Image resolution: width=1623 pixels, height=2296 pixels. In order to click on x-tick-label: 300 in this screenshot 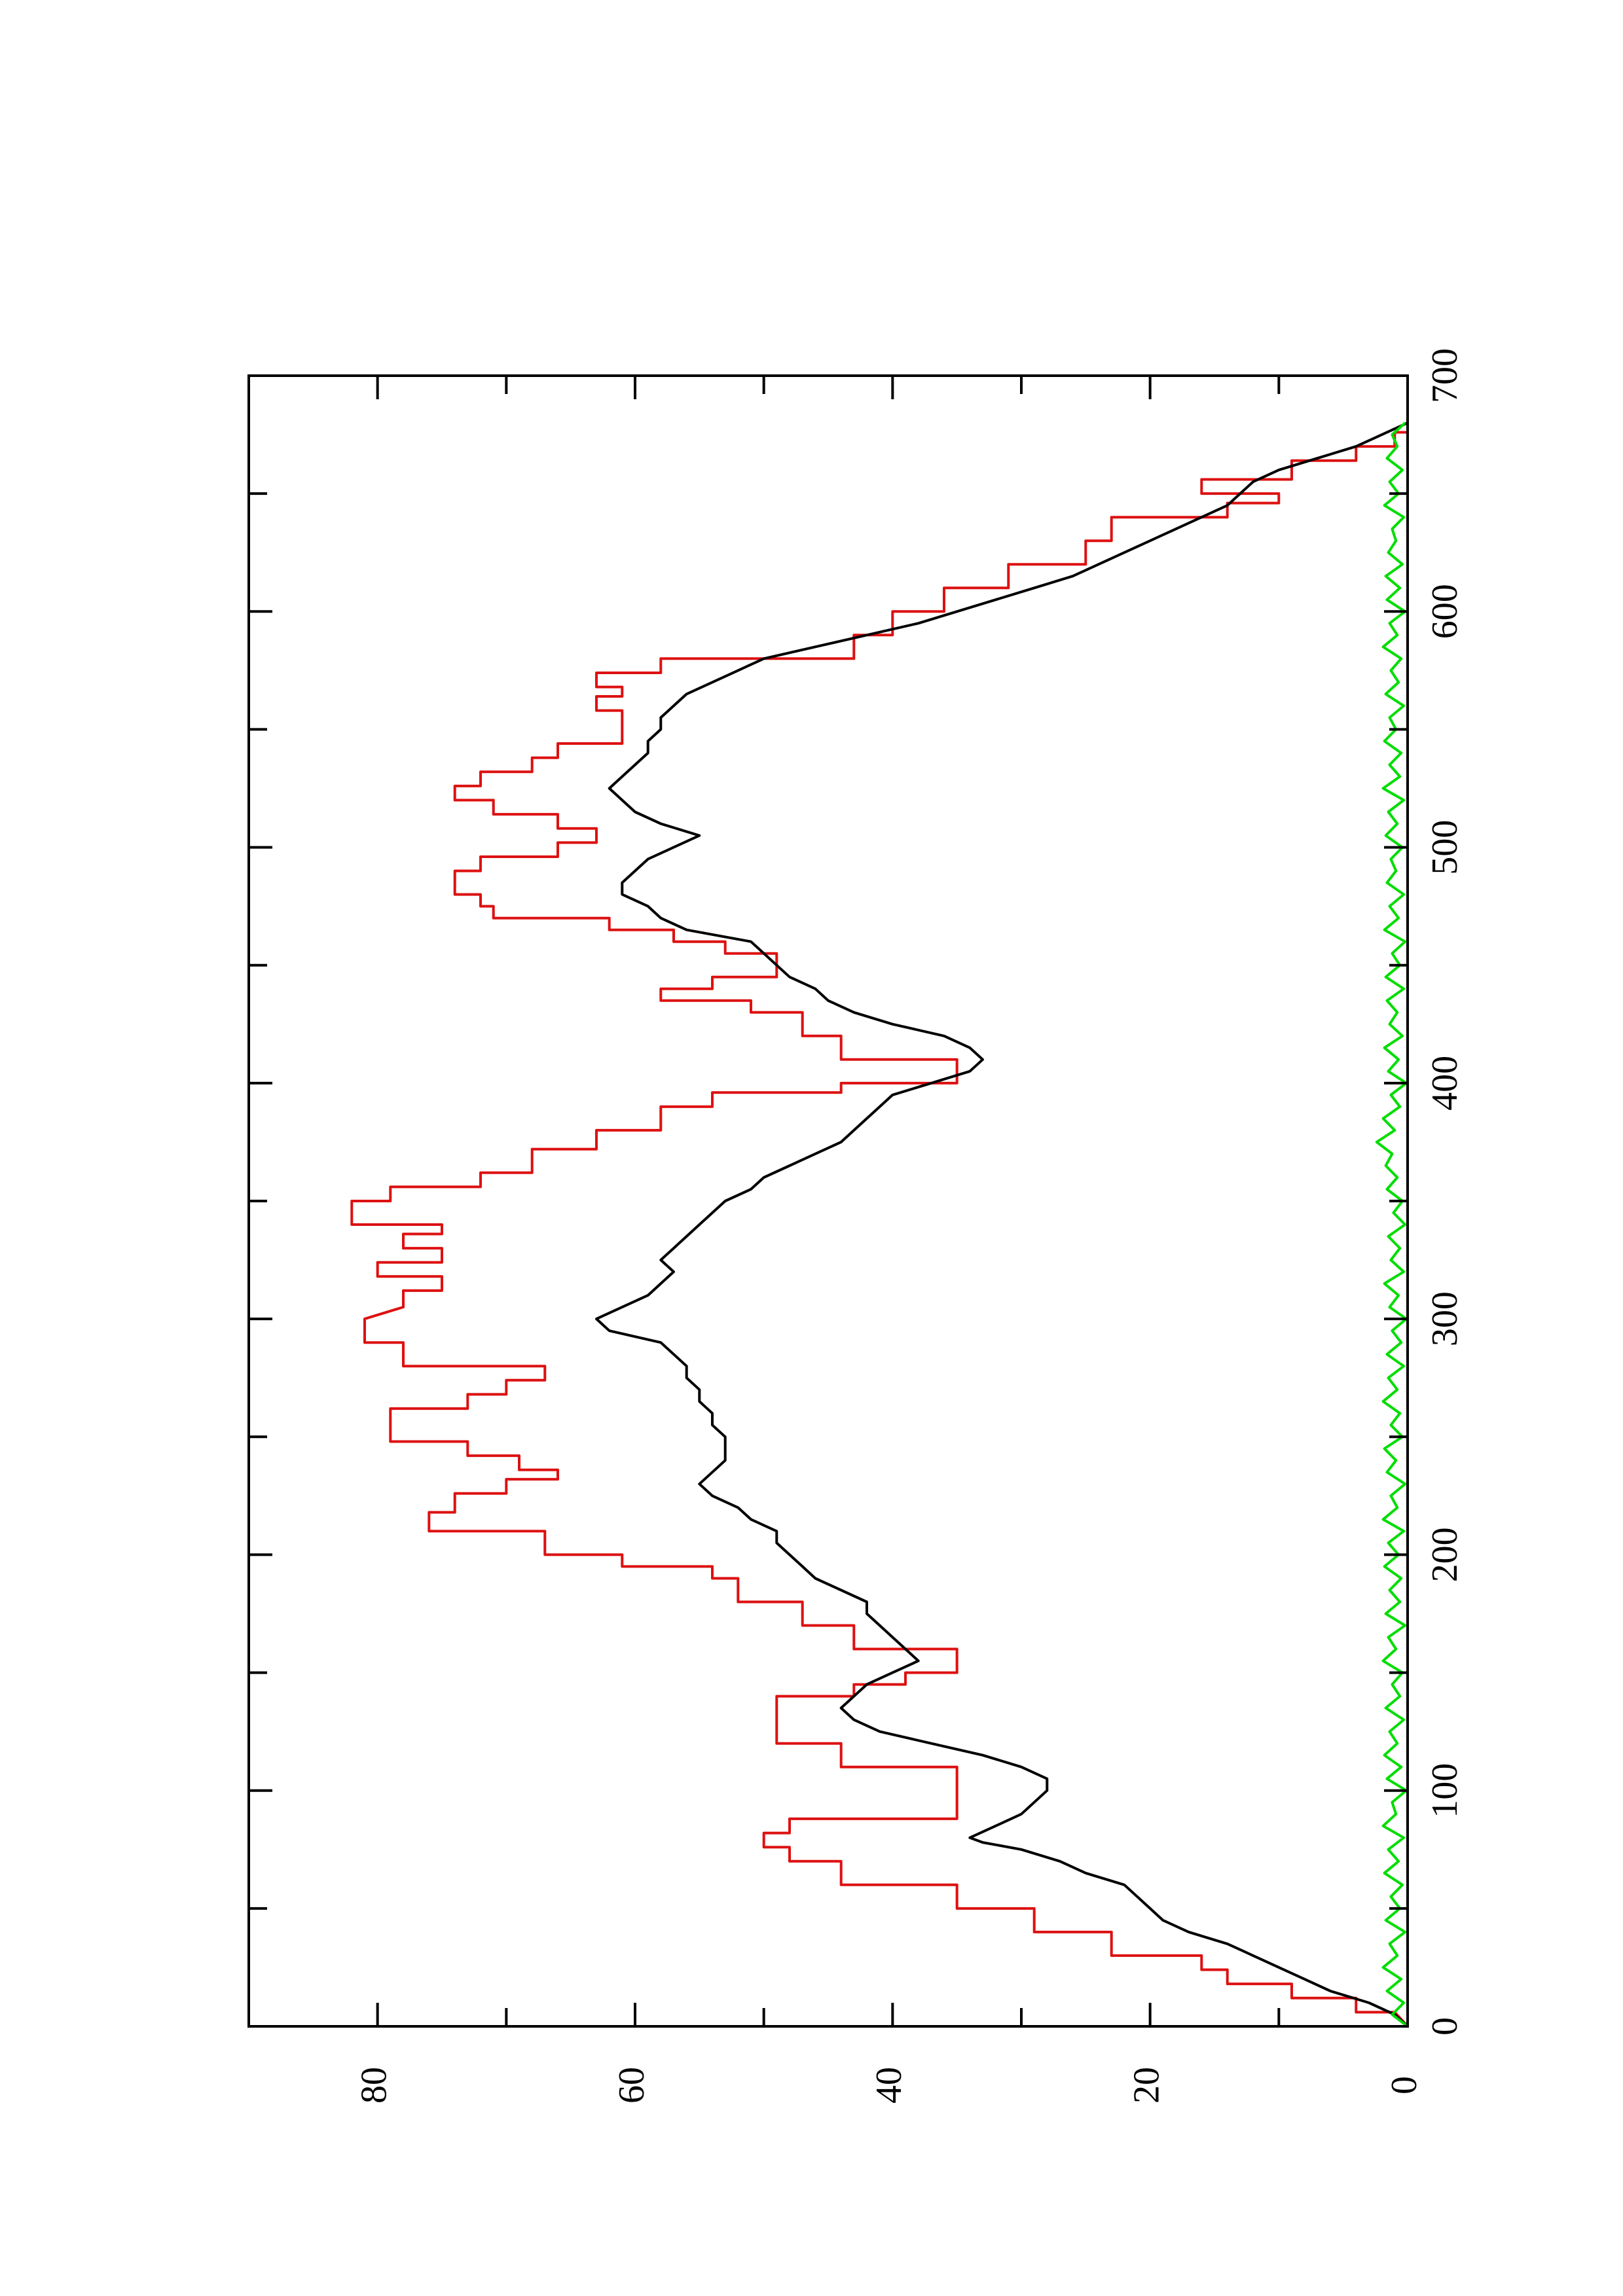, I will do `click(1445, 1318)`.